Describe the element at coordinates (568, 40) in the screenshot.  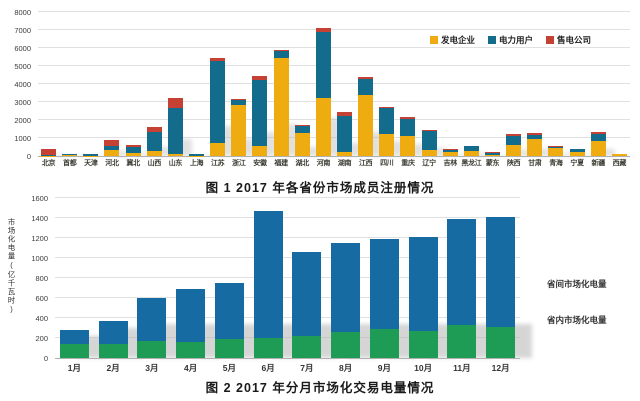
I see `legend-item: 售电公司` at that location.